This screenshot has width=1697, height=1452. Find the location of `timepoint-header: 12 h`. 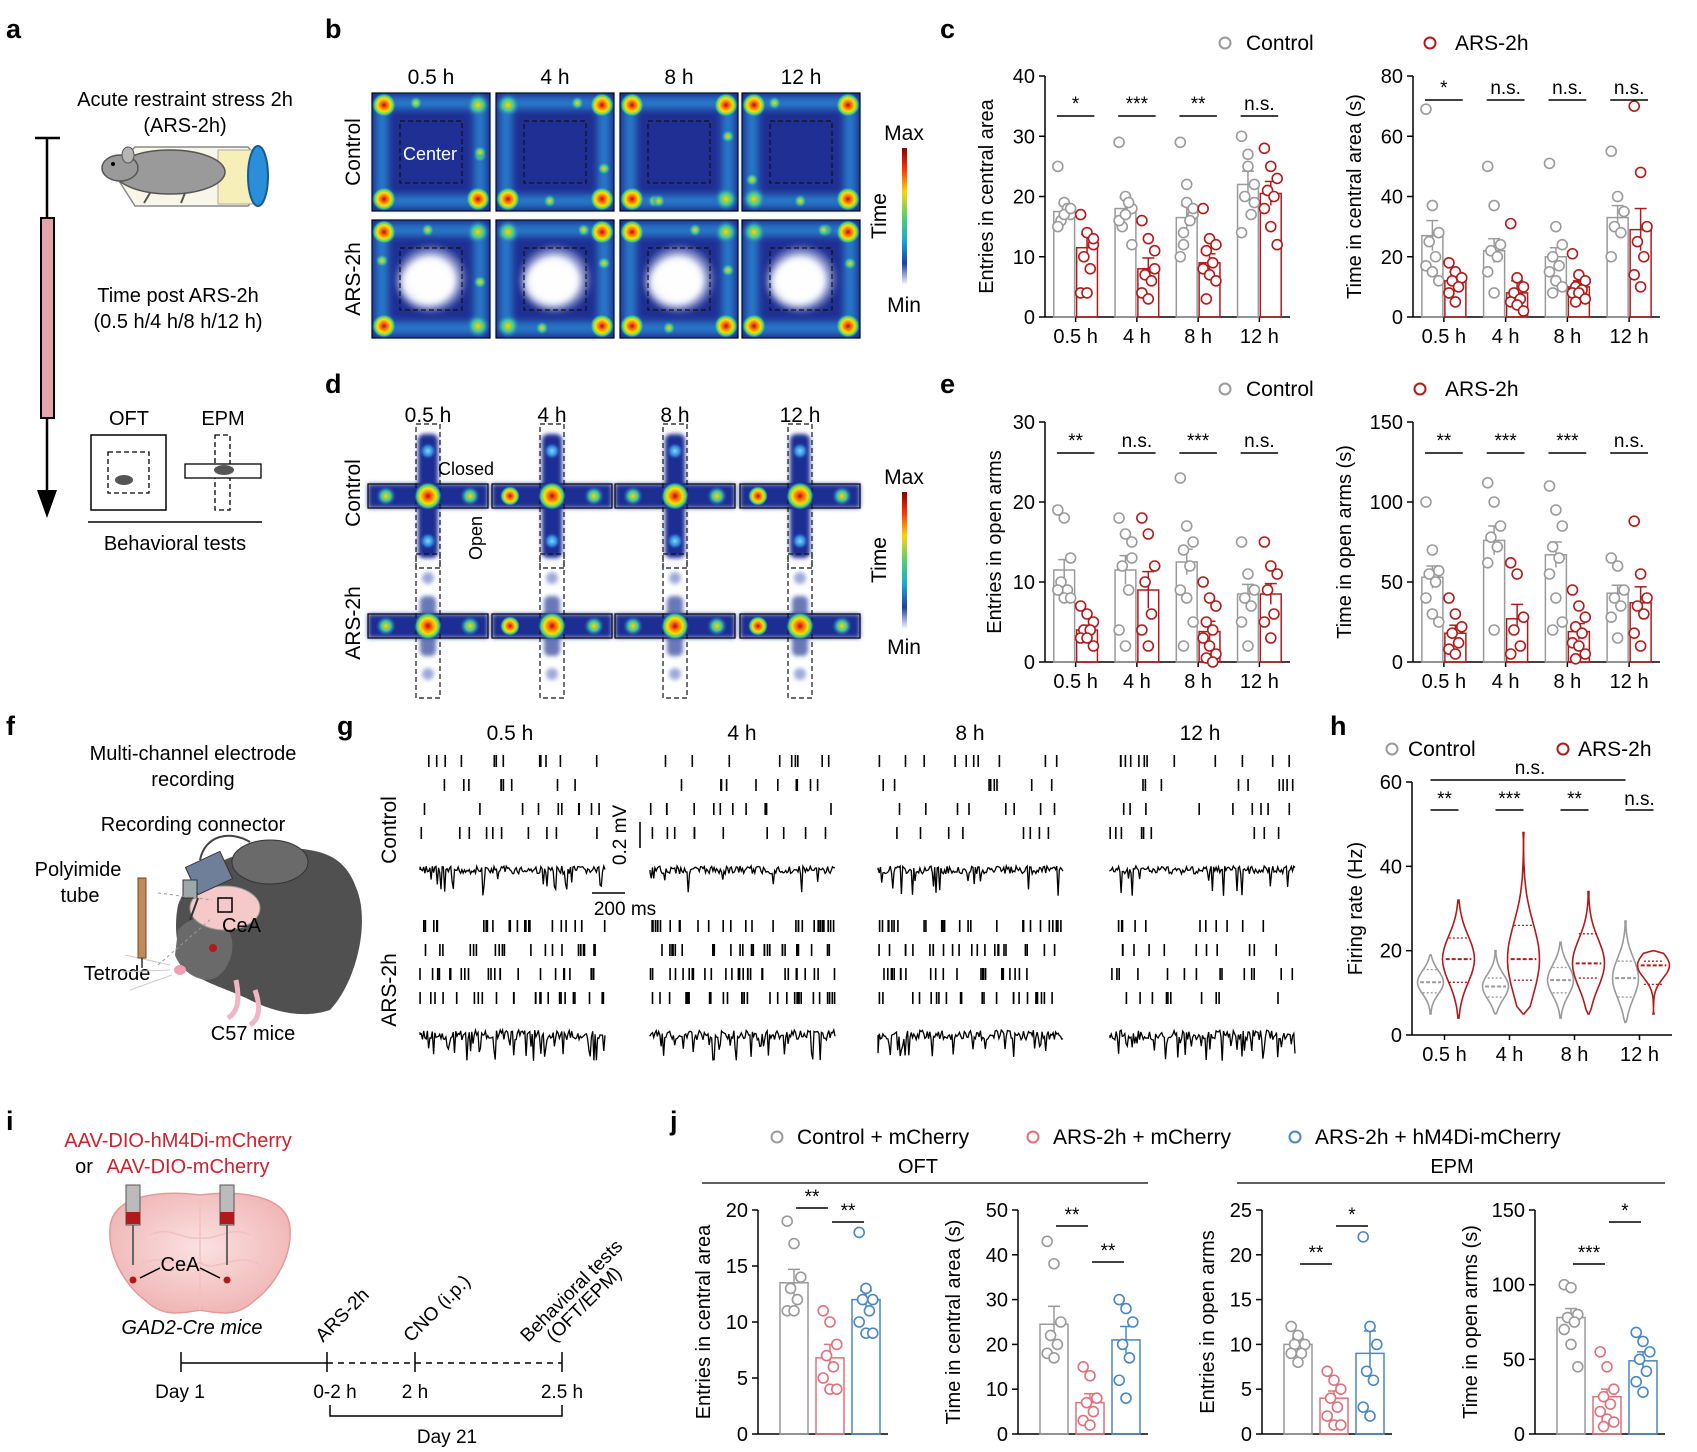

timepoint-header: 12 h is located at coordinates (801, 77).